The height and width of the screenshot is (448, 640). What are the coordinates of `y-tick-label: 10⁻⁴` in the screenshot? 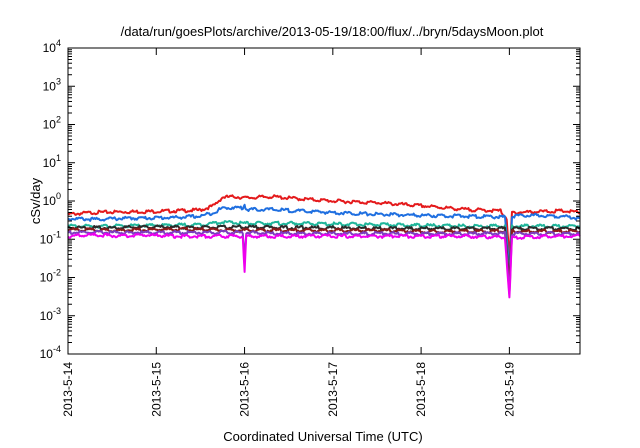 It's located at (50, 352).